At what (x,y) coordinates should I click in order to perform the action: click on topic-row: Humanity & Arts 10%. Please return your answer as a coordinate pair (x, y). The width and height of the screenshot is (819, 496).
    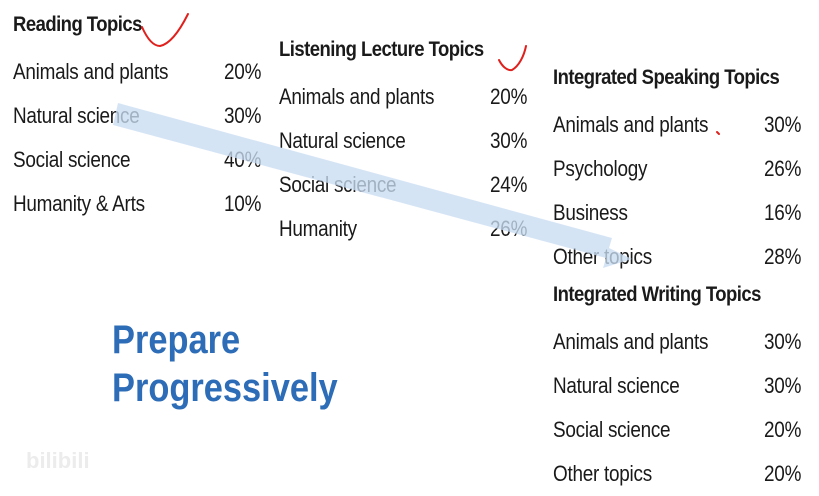
    Looking at the image, I should click on (137, 204).